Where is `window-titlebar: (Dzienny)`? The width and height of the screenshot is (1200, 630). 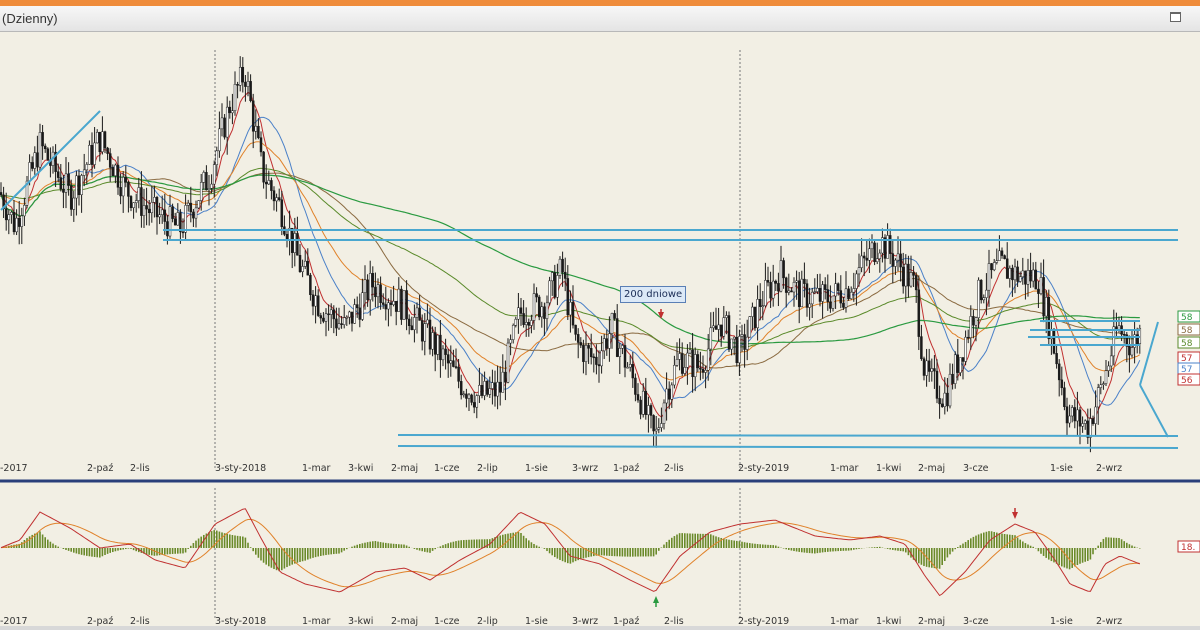
window-titlebar: (Dzienny) is located at coordinates (600, 19).